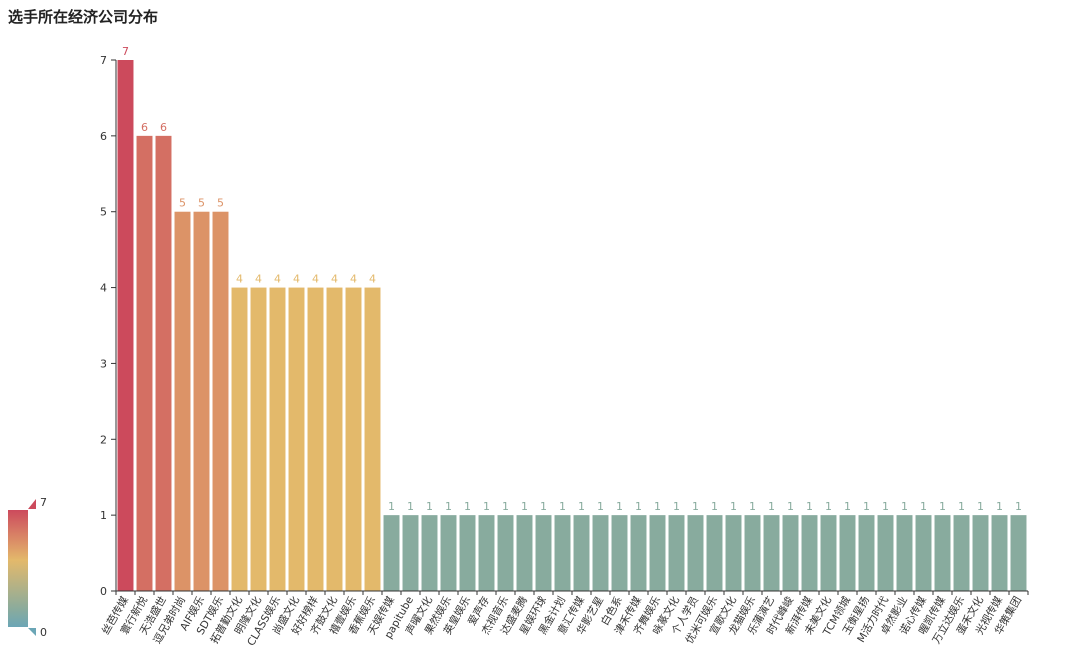 The height and width of the screenshot is (648, 1080). I want to click on bar-value-label: 5, so click(220, 203).